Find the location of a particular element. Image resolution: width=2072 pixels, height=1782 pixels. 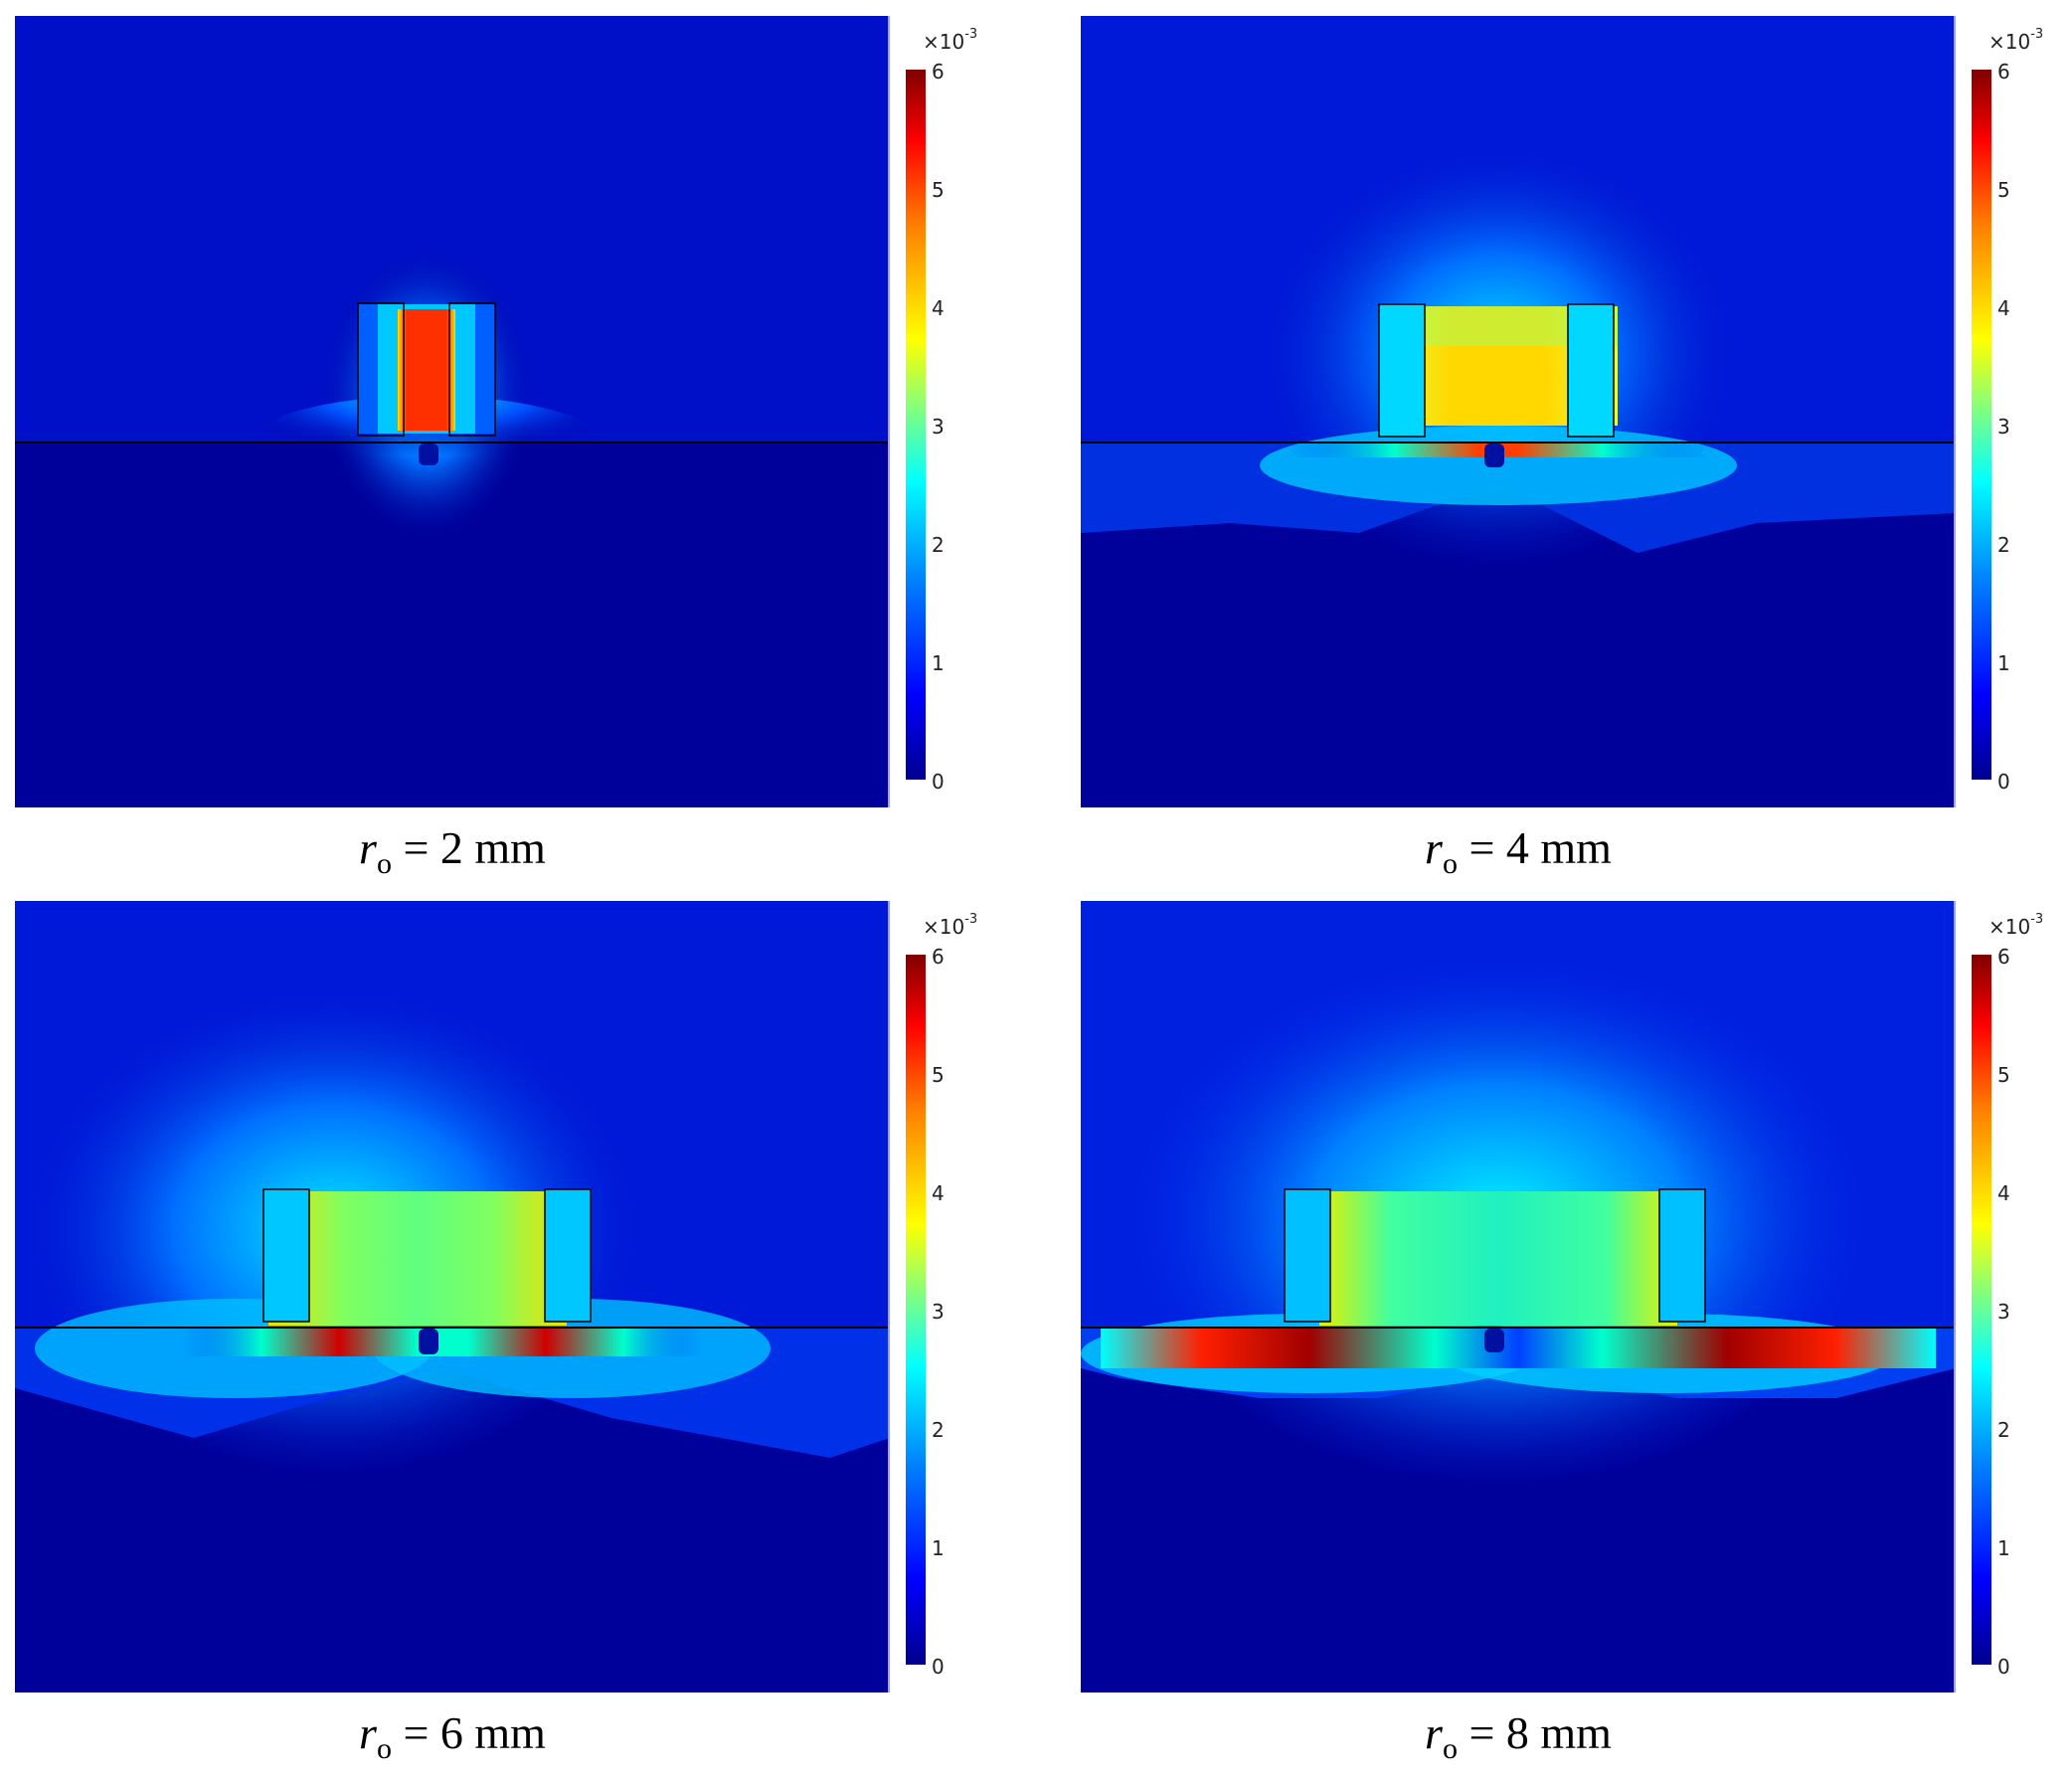

panel-caption: ro = 2 mm is located at coordinates (453, 852).